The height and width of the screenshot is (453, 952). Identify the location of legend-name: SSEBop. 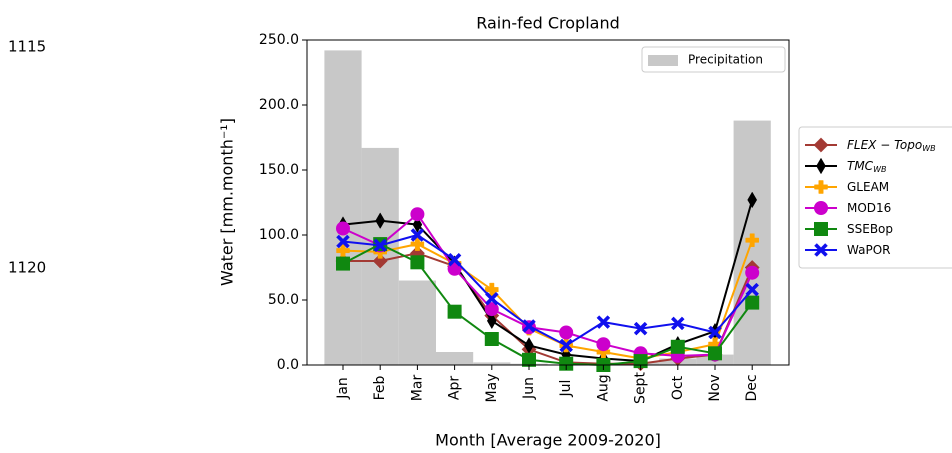
(870, 229).